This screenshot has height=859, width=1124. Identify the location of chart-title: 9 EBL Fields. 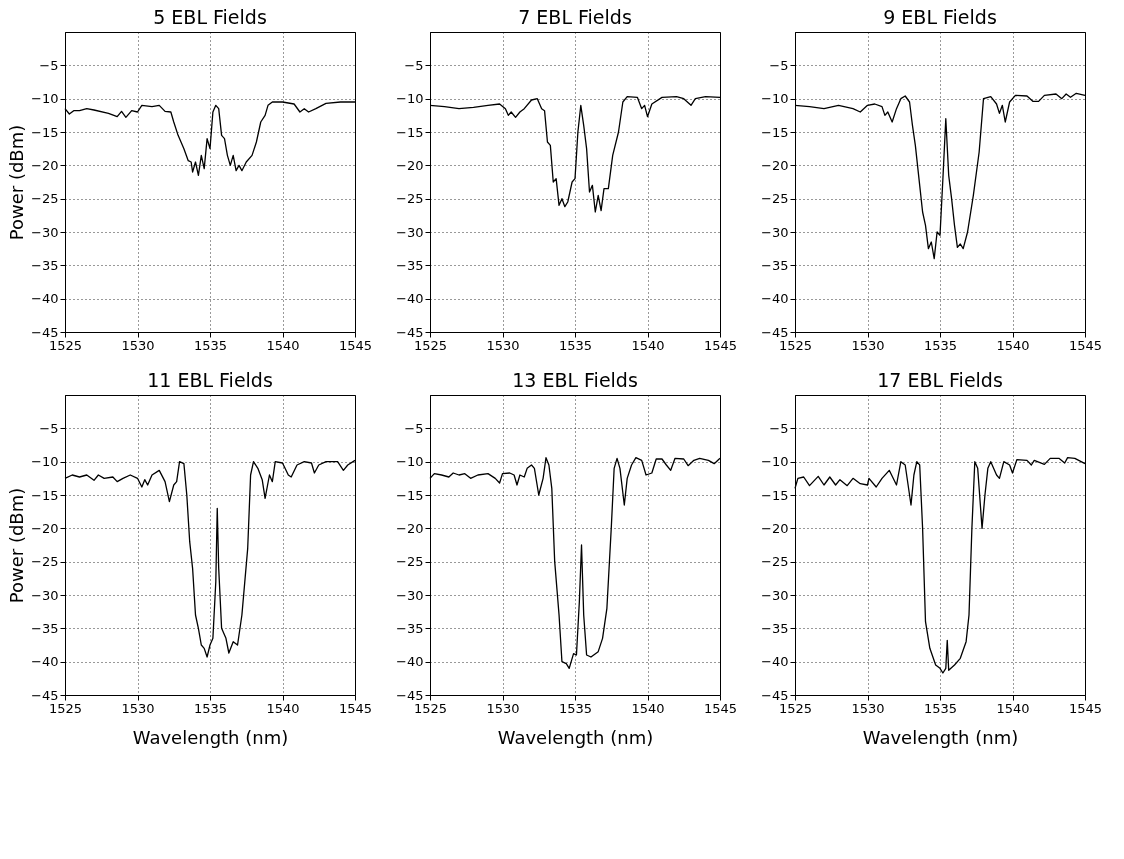
(940, 17).